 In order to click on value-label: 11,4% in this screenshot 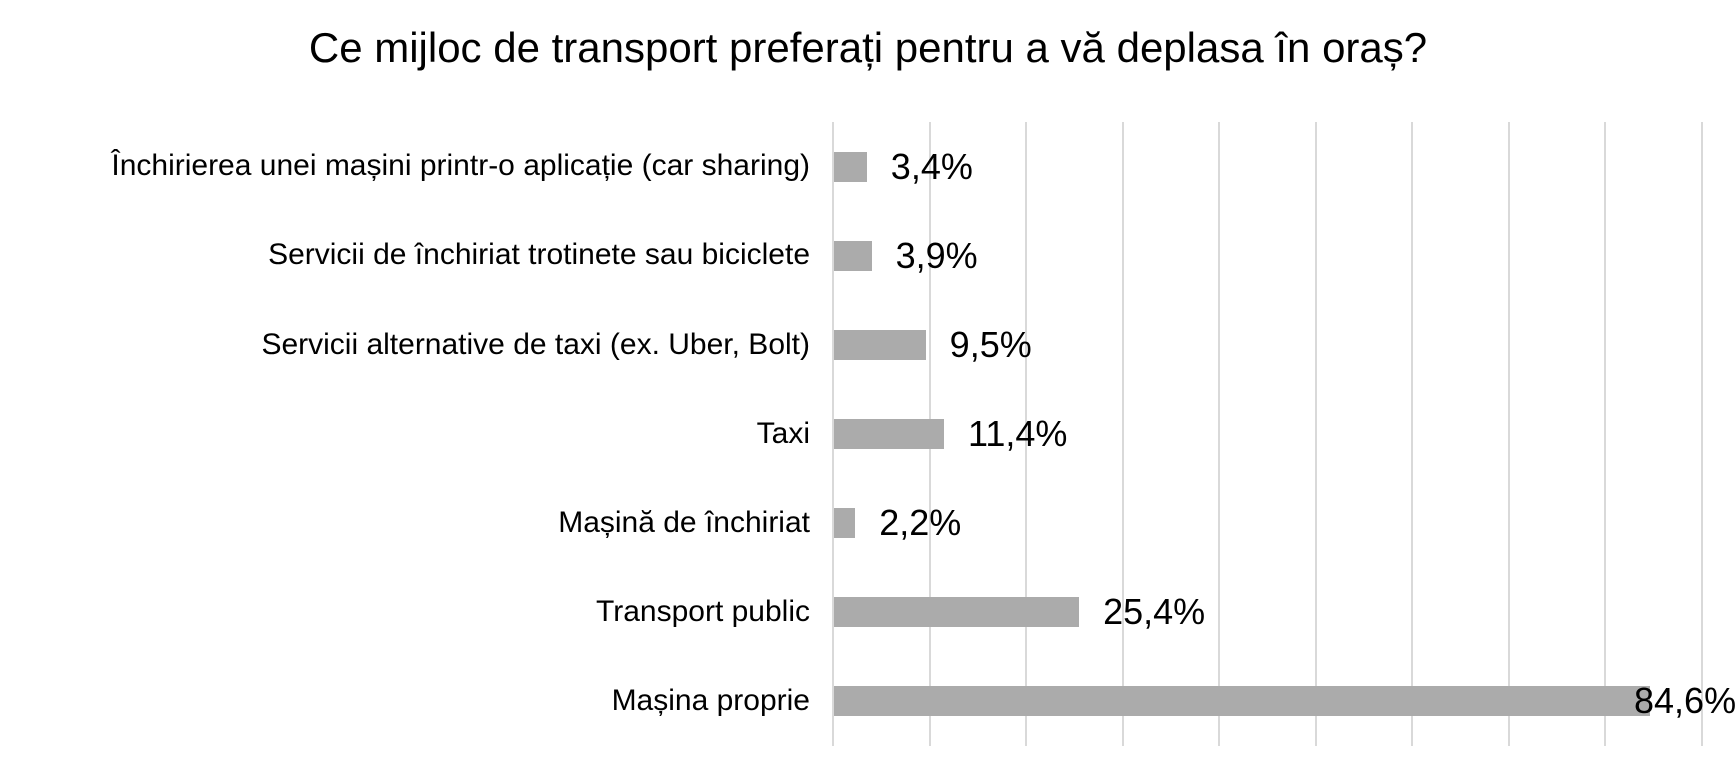, I will do `click(1018, 433)`.